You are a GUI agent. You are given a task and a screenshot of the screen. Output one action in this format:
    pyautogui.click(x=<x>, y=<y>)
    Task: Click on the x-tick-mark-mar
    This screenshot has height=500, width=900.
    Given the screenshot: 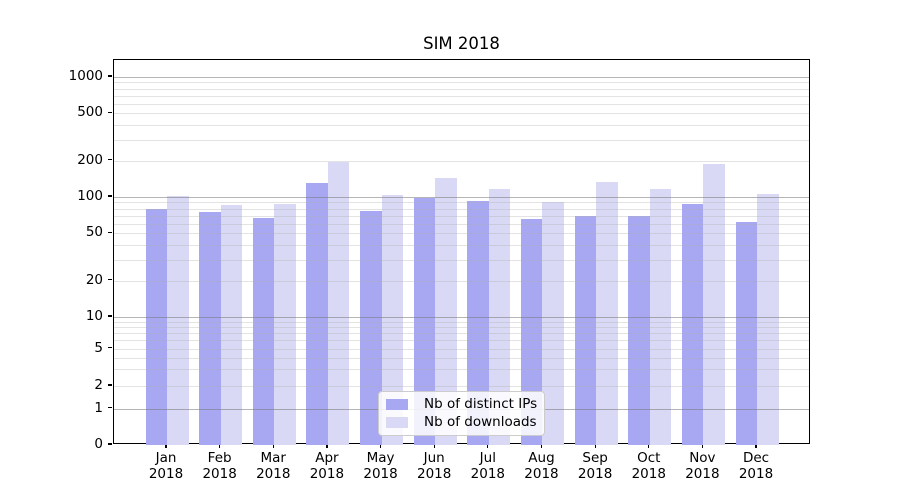 What is the action you would take?
    pyautogui.click(x=273, y=446)
    